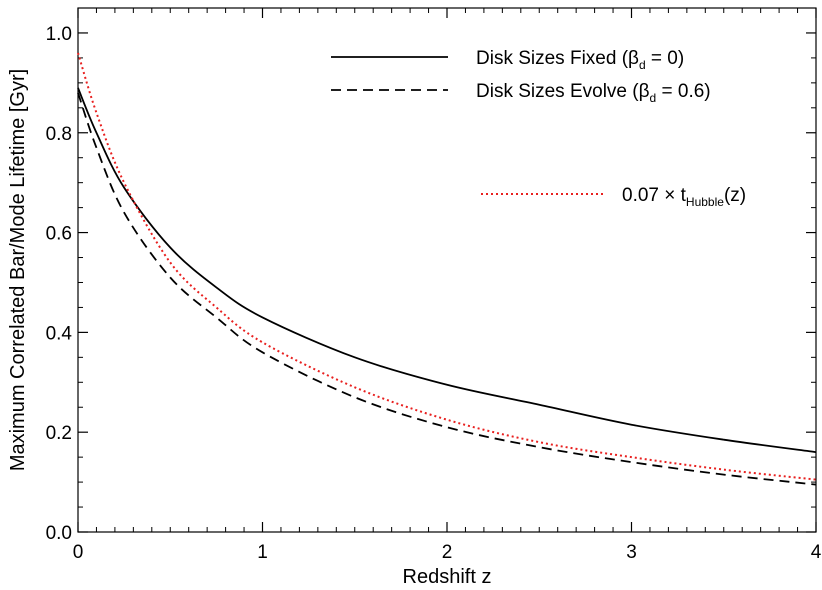 This screenshot has height=590, width=822. What do you see at coordinates (816, 552) in the screenshot?
I see `x-tick-label: 4` at bounding box center [816, 552].